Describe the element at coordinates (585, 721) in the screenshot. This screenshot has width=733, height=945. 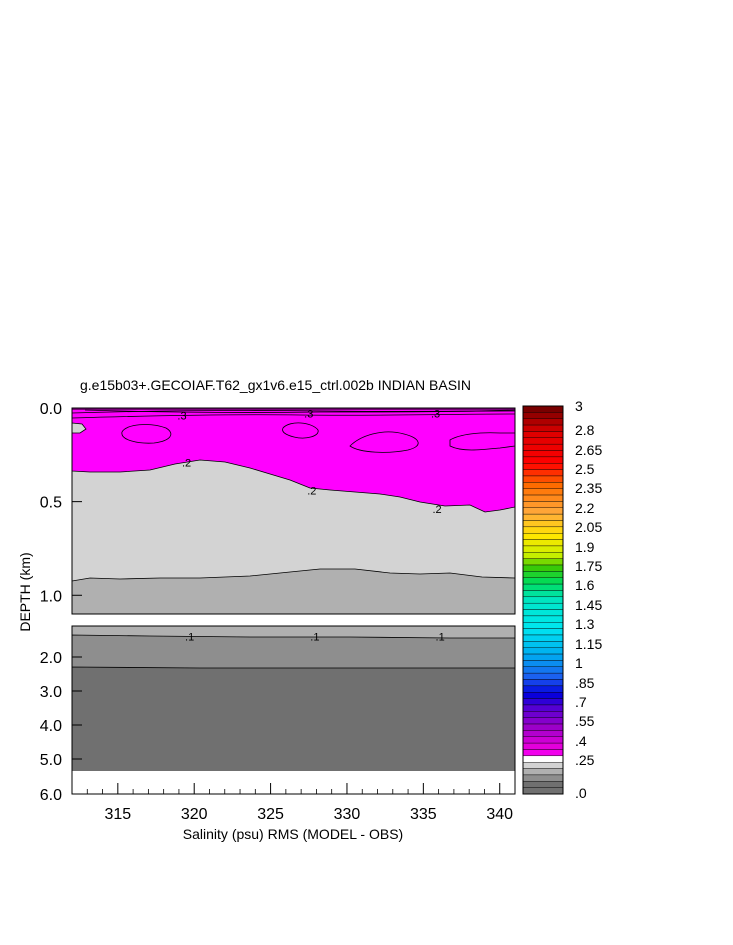
I see `colorbar-label-.55: .55` at that location.